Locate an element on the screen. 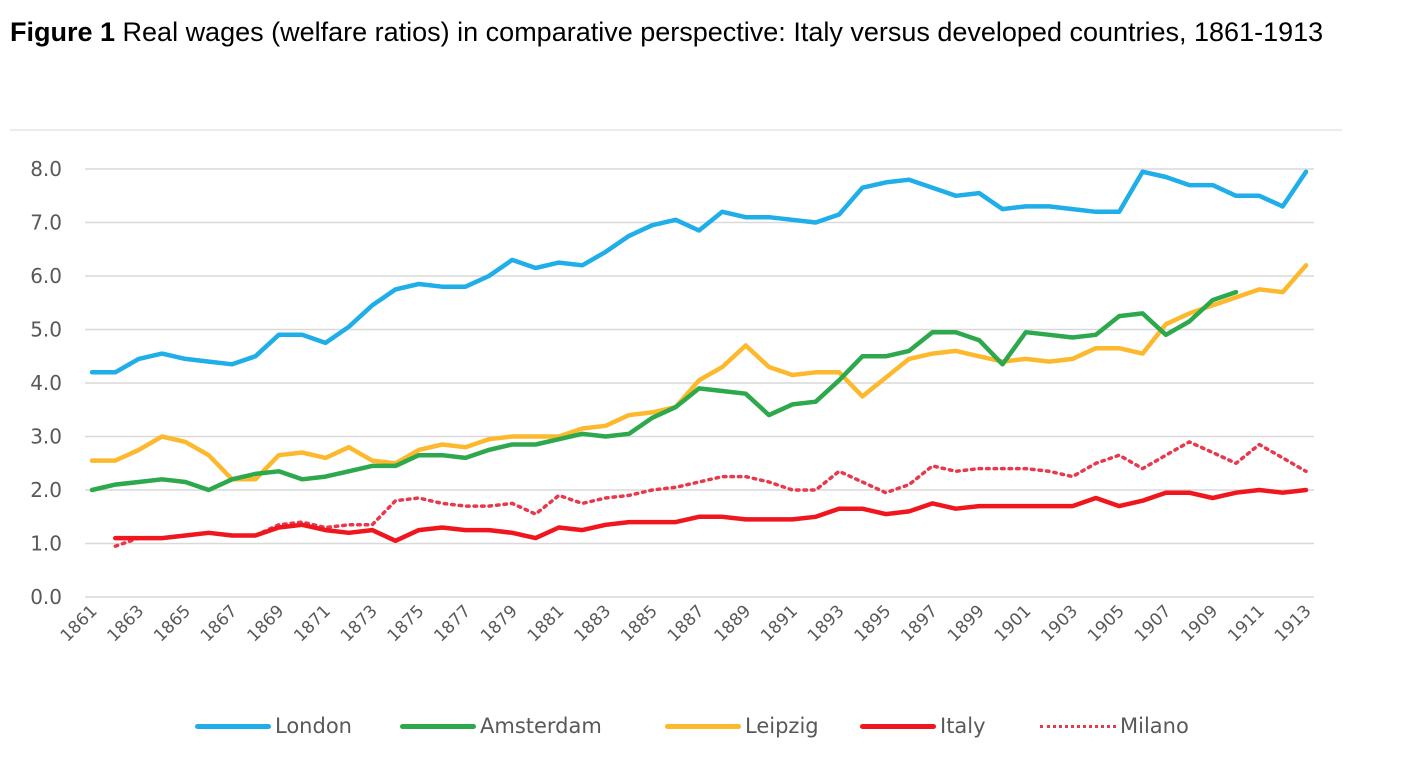 This screenshot has height=760, width=1416. legend-item-leipzig: Leipzig is located at coordinates (742, 726).